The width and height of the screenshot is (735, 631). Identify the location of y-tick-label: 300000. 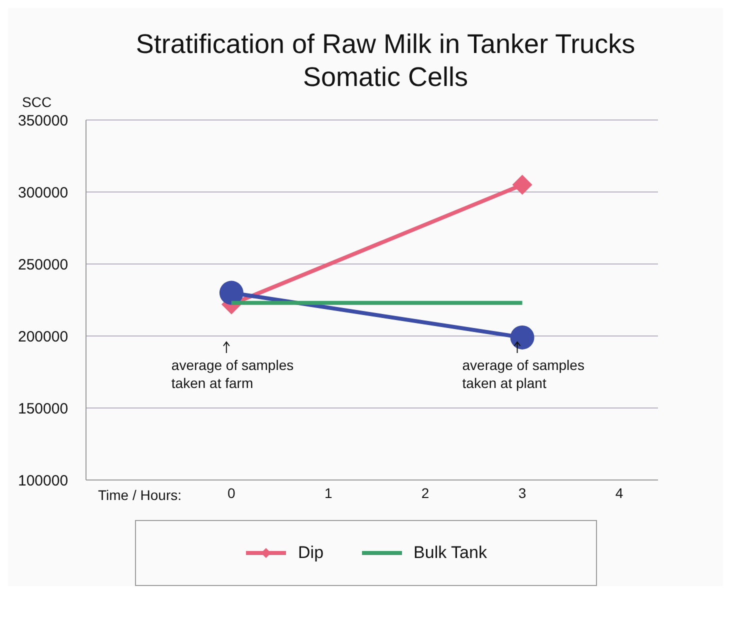
(43, 193).